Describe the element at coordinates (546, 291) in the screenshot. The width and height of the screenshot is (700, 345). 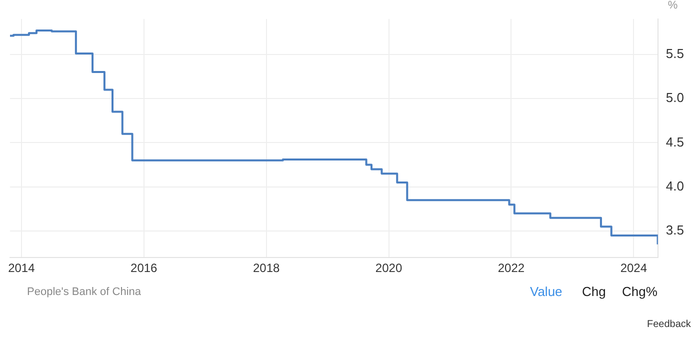
I see `text: Value` at that location.